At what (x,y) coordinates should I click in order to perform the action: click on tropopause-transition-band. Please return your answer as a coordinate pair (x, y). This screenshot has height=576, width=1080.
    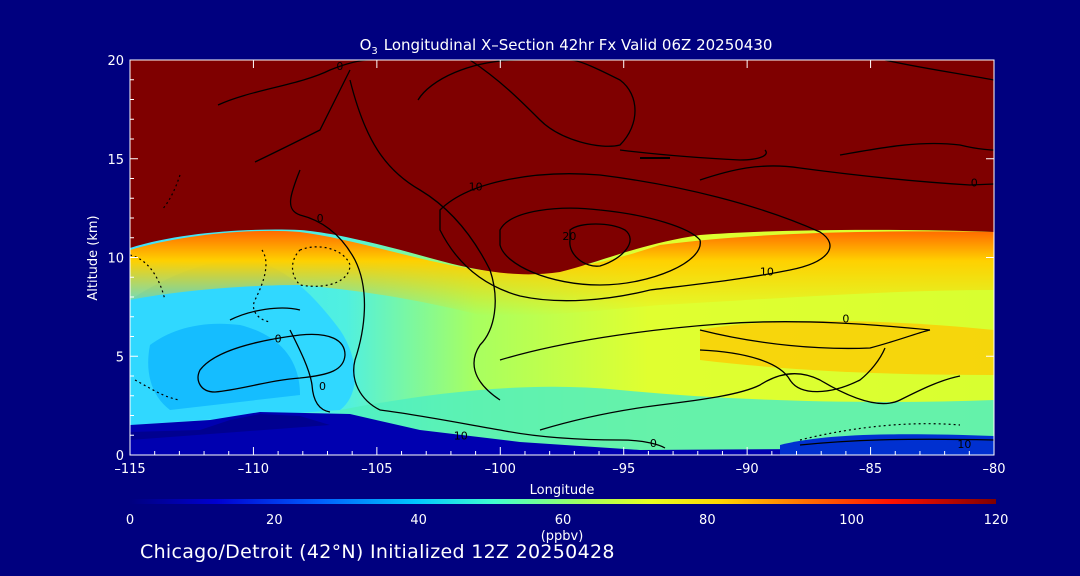
    Looking at the image, I should click on (562, 273).